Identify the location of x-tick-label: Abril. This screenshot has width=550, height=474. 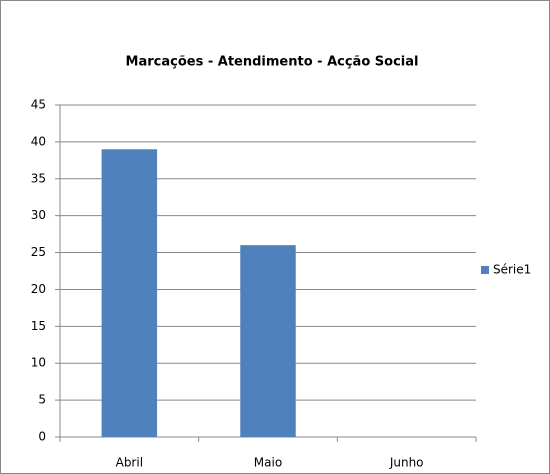
(129, 463).